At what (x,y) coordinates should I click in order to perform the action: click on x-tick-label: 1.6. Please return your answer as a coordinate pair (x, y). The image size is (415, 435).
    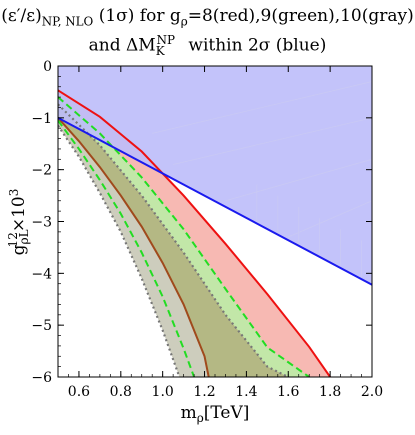
    Looking at the image, I should click on (288, 392).